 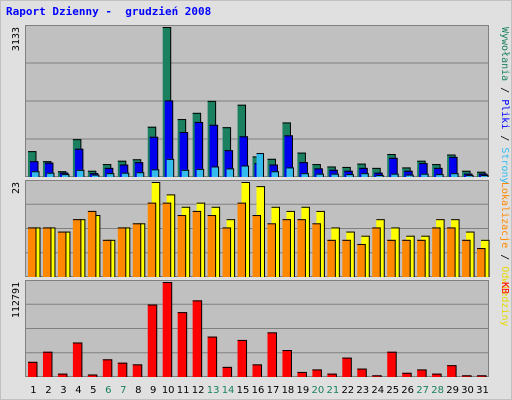 I want to click on right-legend-middle: Lokalizacje / Odwiedziny, so click(x=504, y=254).